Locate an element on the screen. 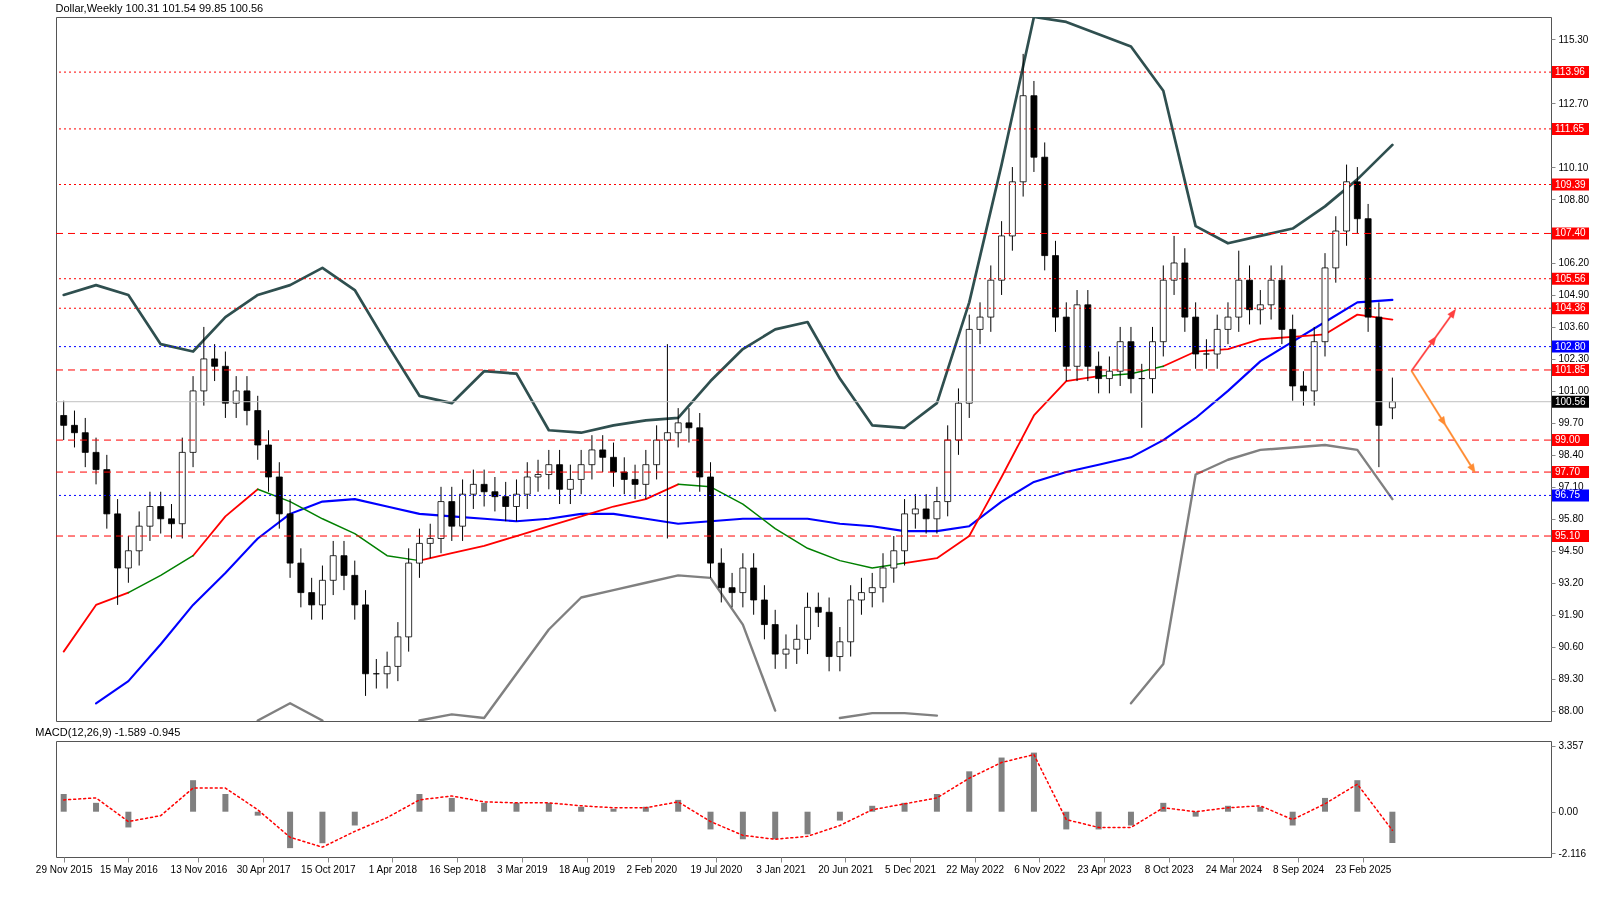 The height and width of the screenshot is (922, 1600). y-tick-label: 94.50 is located at coordinates (1571, 551).